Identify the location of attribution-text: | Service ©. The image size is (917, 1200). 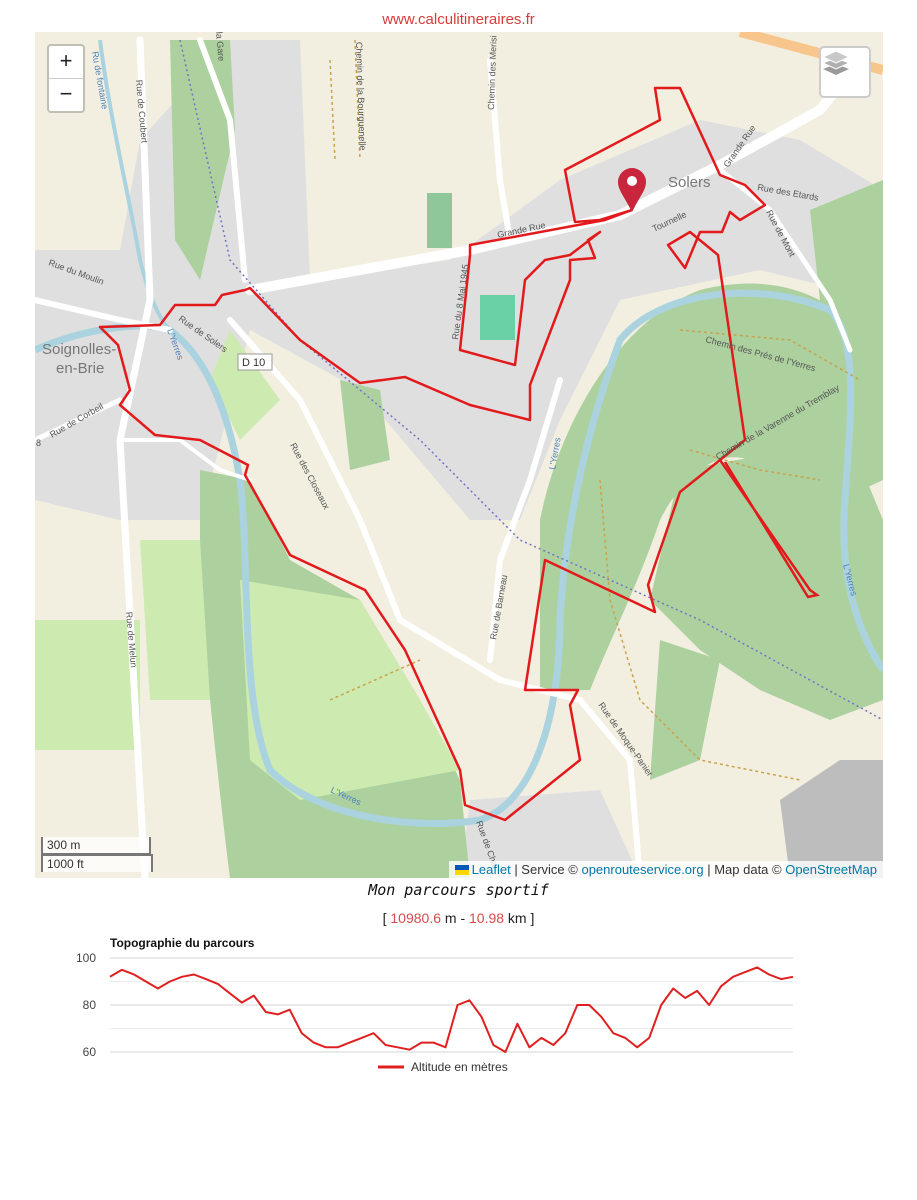
(546, 869).